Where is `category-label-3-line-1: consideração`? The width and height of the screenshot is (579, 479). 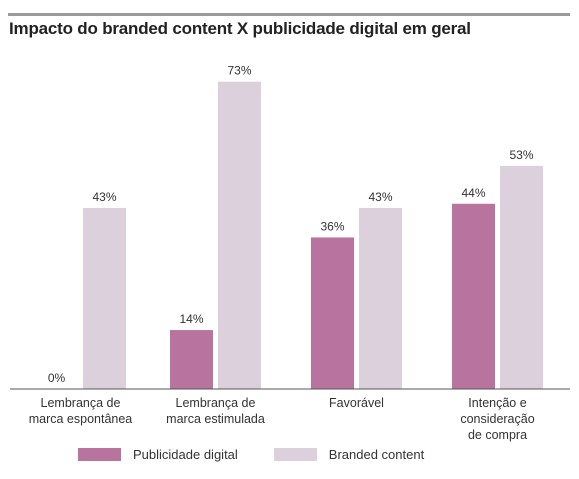
category-label-3-line-1: consideração is located at coordinates (497, 419).